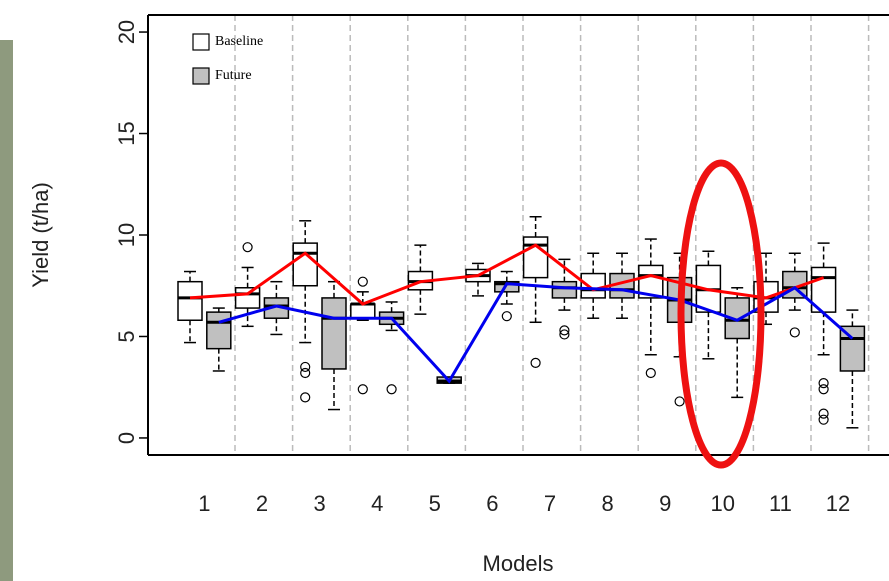 This screenshot has height=581, width=889. What do you see at coordinates (233, 75) in the screenshot?
I see `legend-label: Future` at bounding box center [233, 75].